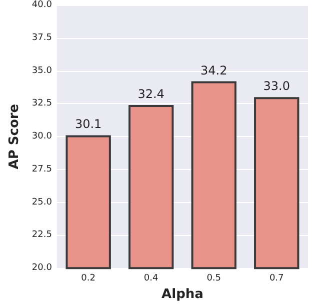 The width and height of the screenshot is (312, 306). Describe the element at coordinates (88, 124) in the screenshot. I see `data-label: 30.1` at that location.